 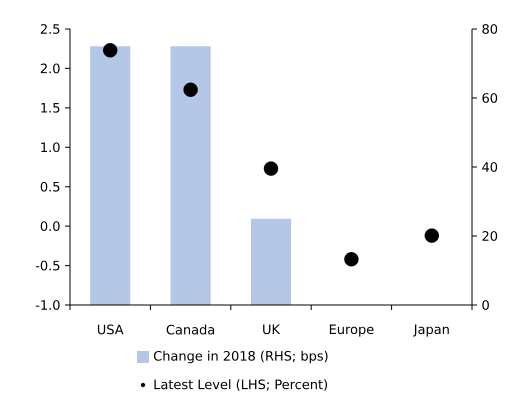 What do you see at coordinates (241, 385) in the screenshot?
I see `legend-label: Latest Level (LHS; Percent)` at bounding box center [241, 385].